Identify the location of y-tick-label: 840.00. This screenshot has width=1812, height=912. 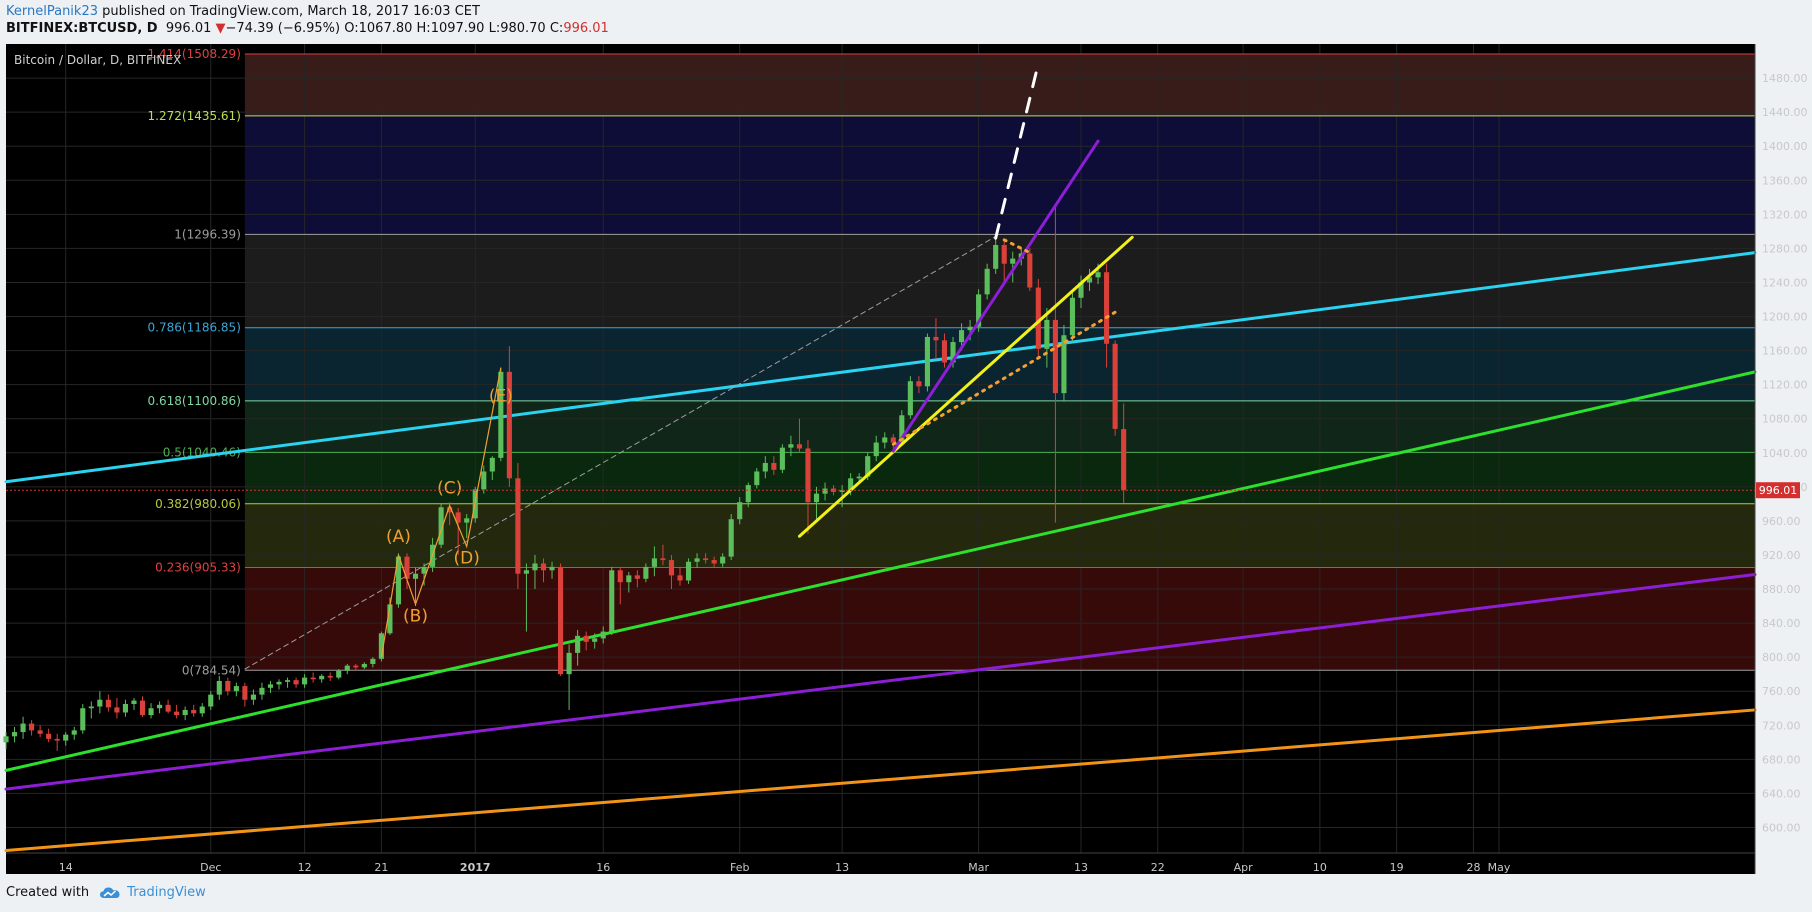
(1781, 623).